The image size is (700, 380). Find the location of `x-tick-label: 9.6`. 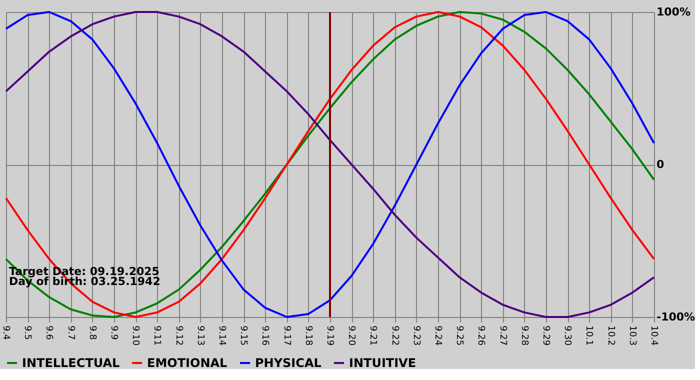

x-tick-label: 9.6 is located at coordinates (49, 333).